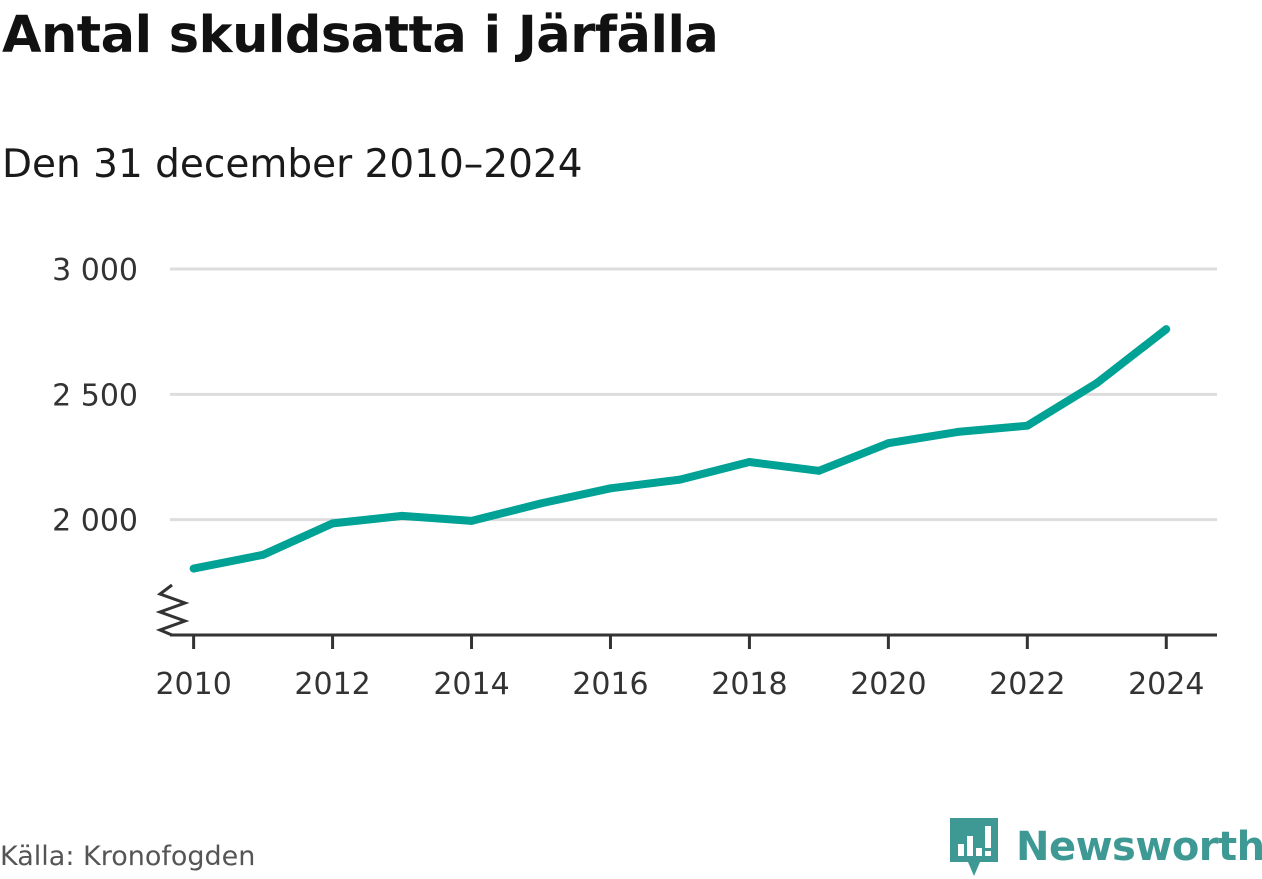  I want to click on x-tick-label: 2024, so click(1166, 684).